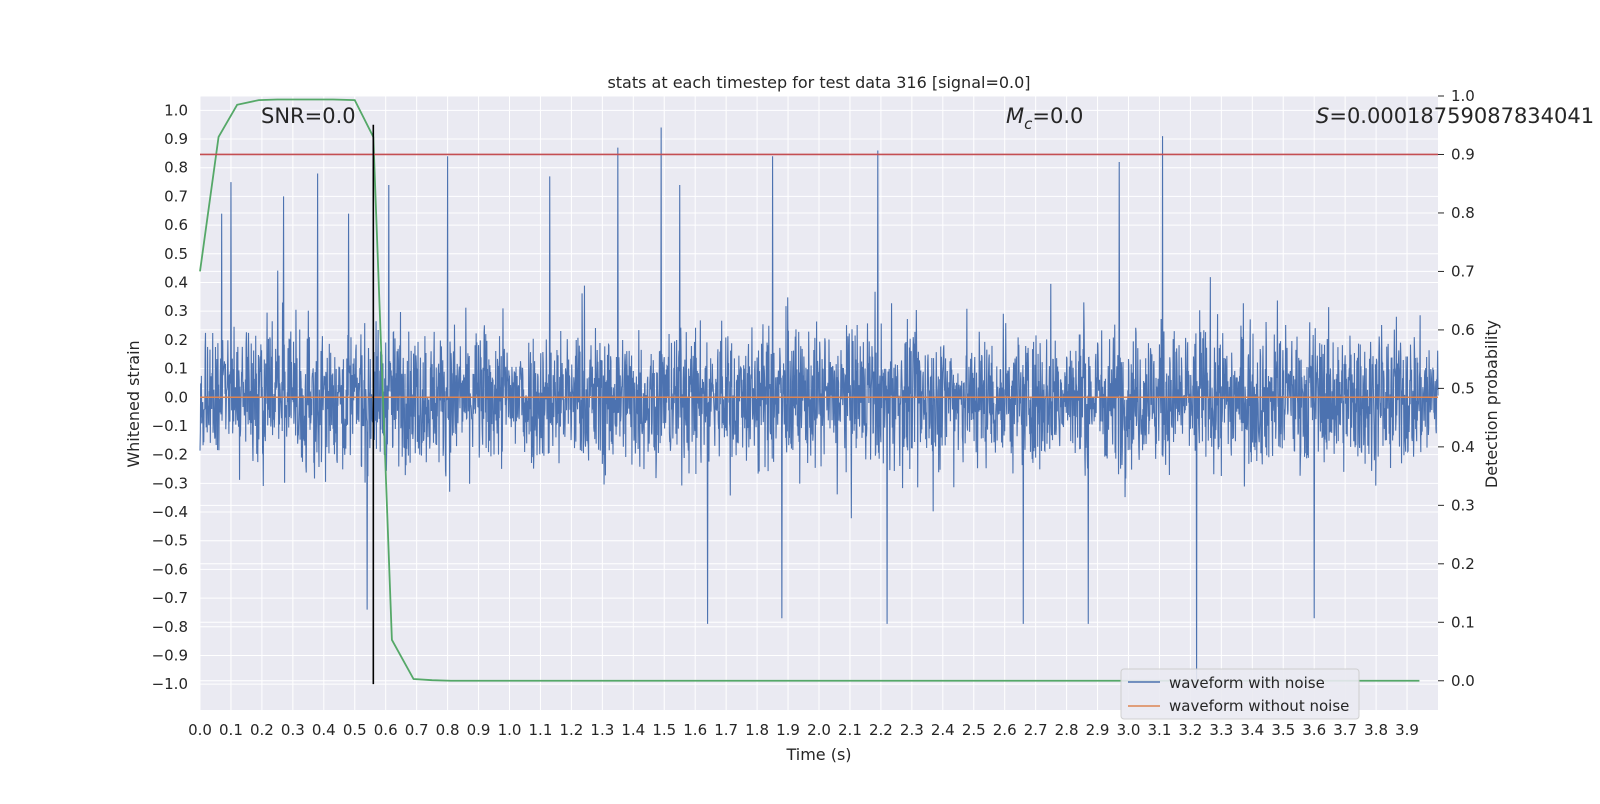 The height and width of the screenshot is (804, 1600). What do you see at coordinates (1463, 388) in the screenshot?
I see `y-tick-label-right: 0.5` at bounding box center [1463, 388].